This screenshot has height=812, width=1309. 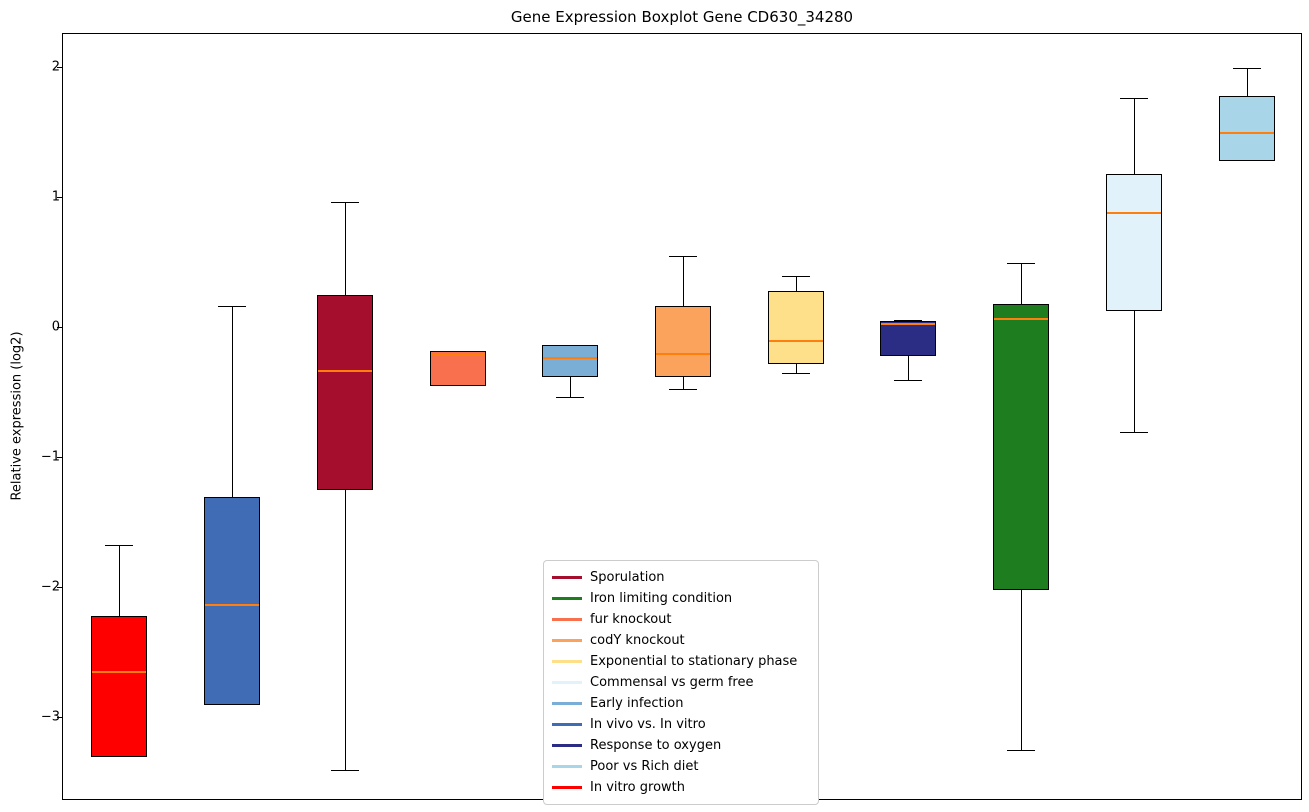 I want to click on legend-label: In vitro growth, so click(x=637, y=787).